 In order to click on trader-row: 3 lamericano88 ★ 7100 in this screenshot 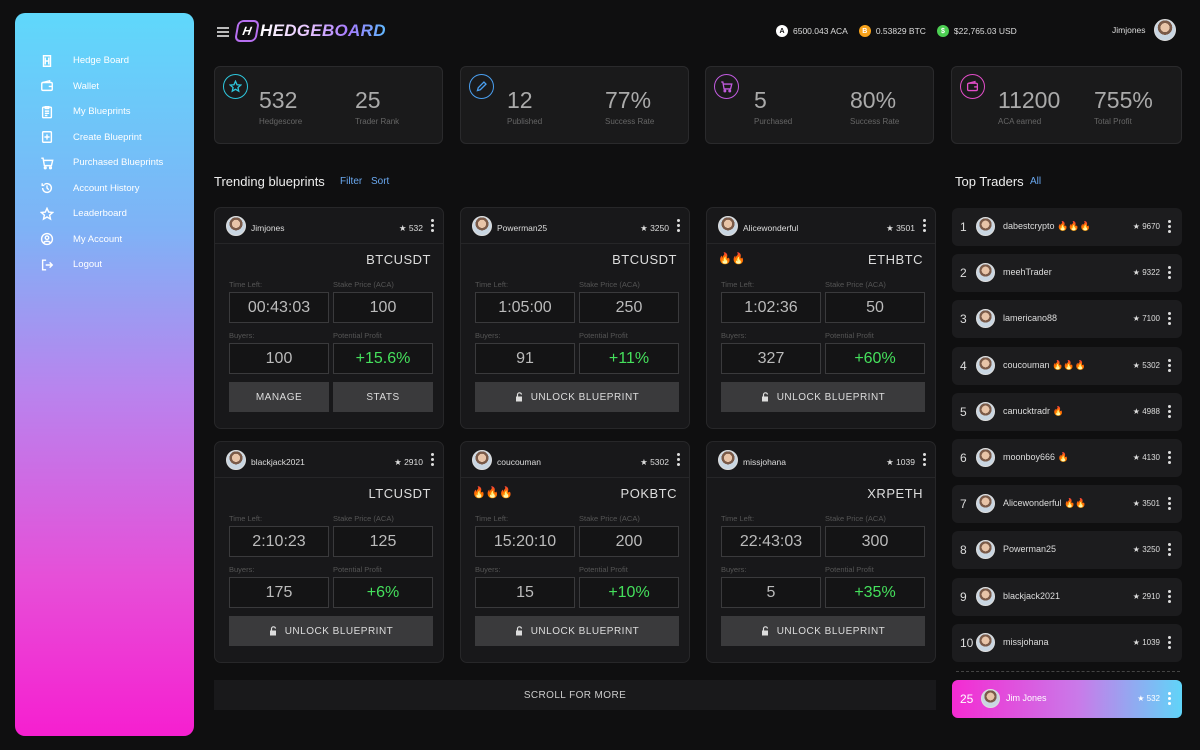, I will do `click(1067, 319)`.